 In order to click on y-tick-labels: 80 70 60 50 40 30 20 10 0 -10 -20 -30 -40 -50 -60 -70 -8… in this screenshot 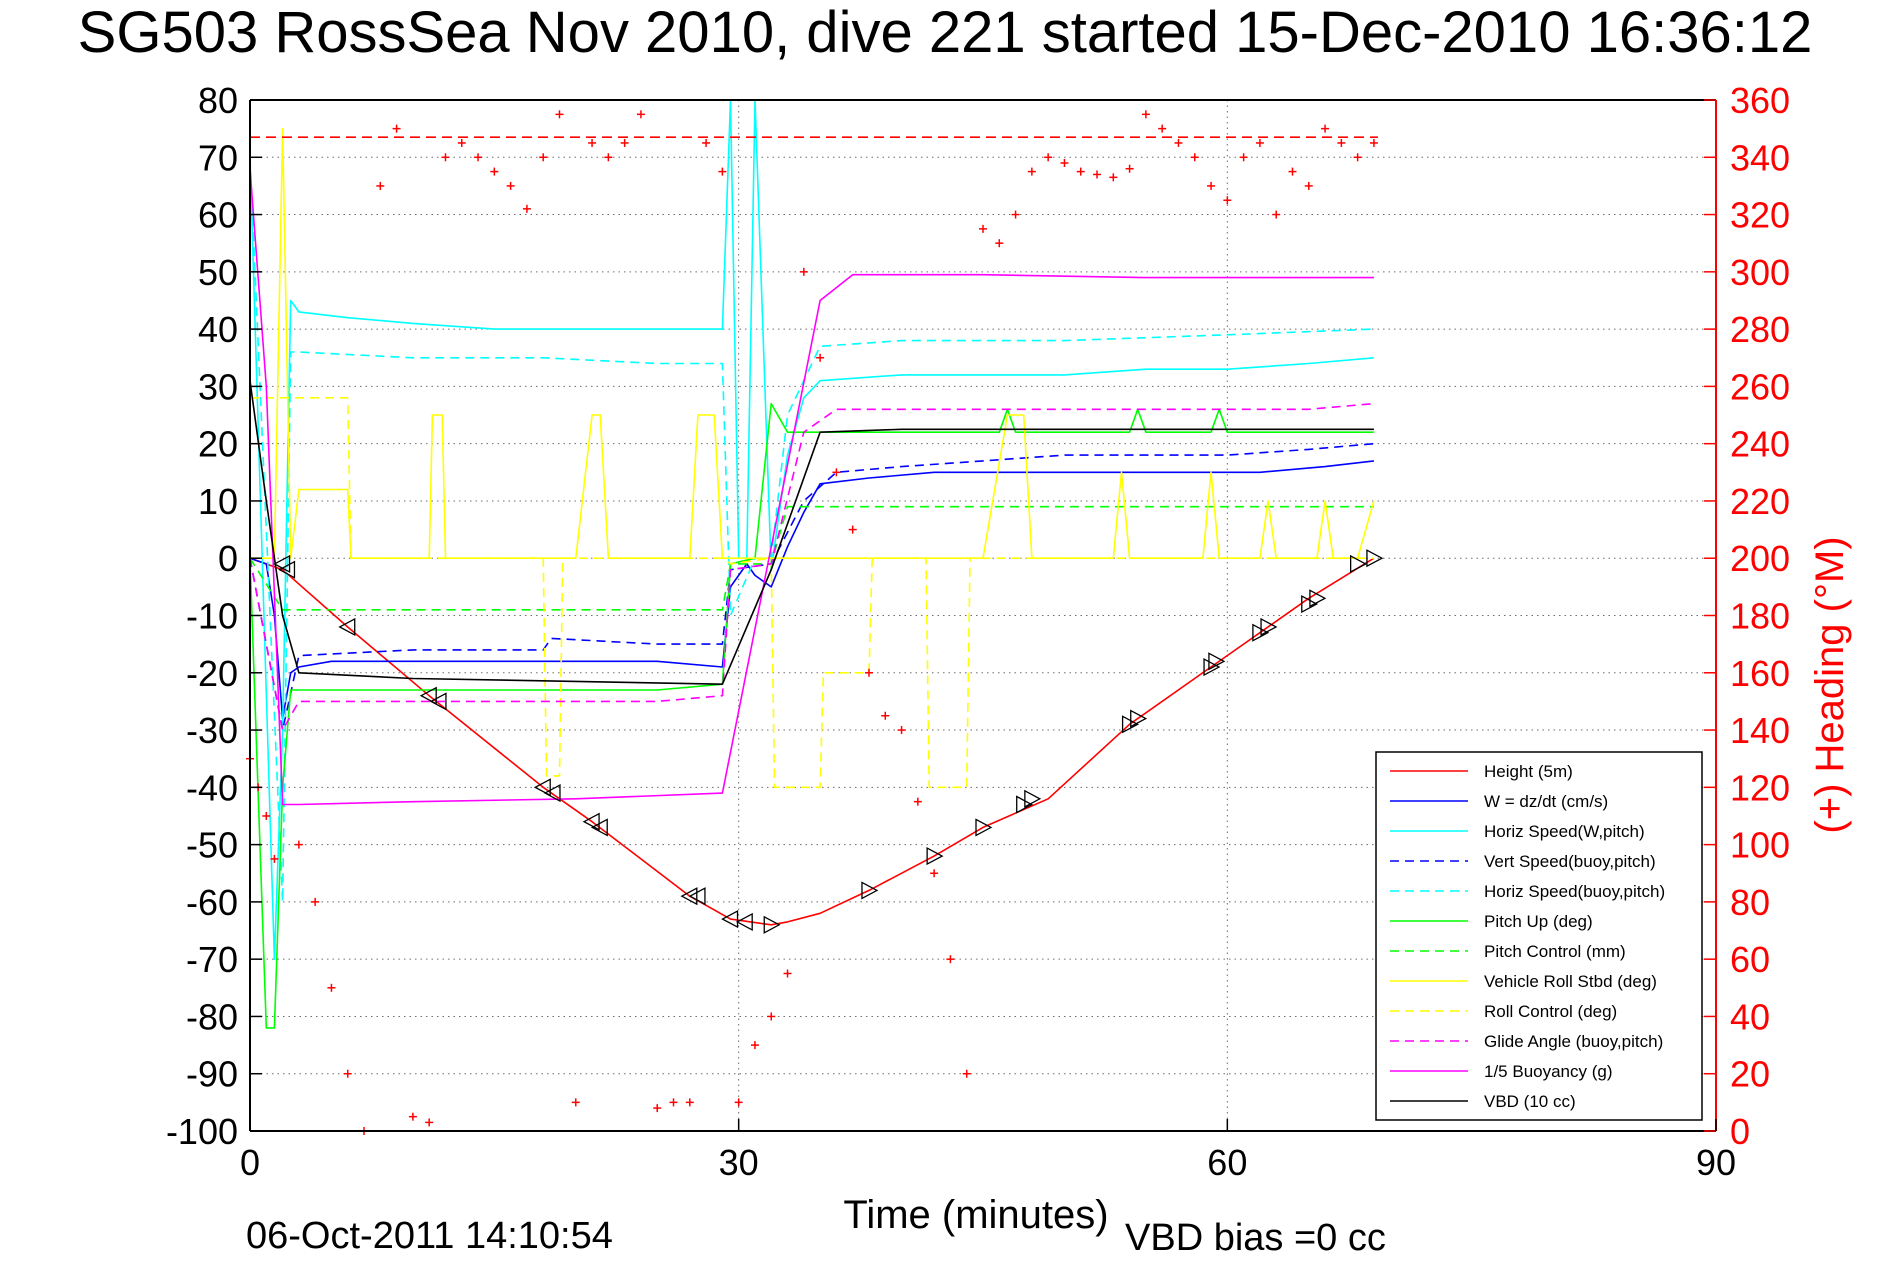, I will do `click(202, 616)`.